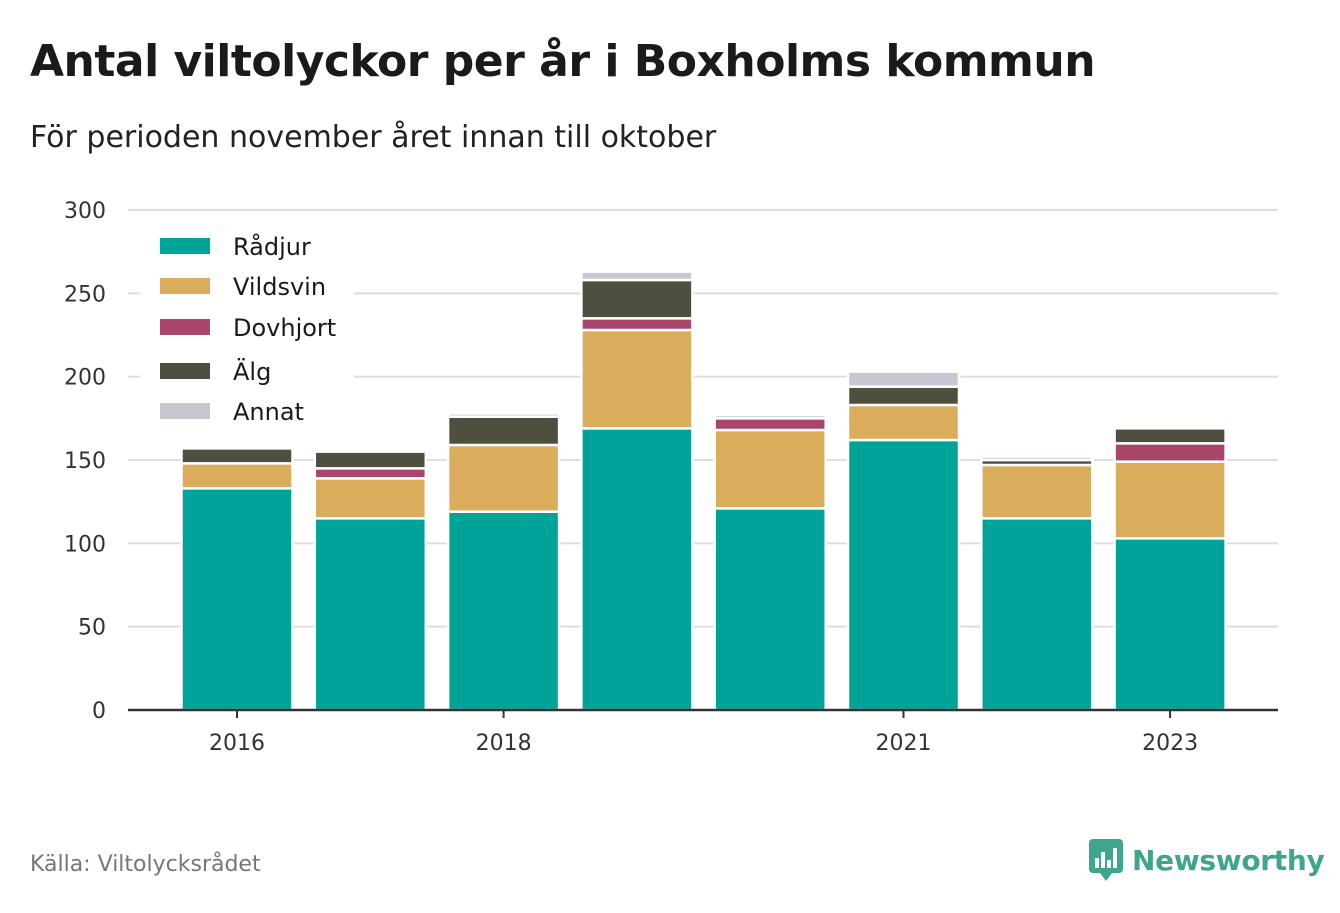 This screenshot has width=1340, height=913. What do you see at coordinates (85, 378) in the screenshot?
I see `y-tick-label: 200` at bounding box center [85, 378].